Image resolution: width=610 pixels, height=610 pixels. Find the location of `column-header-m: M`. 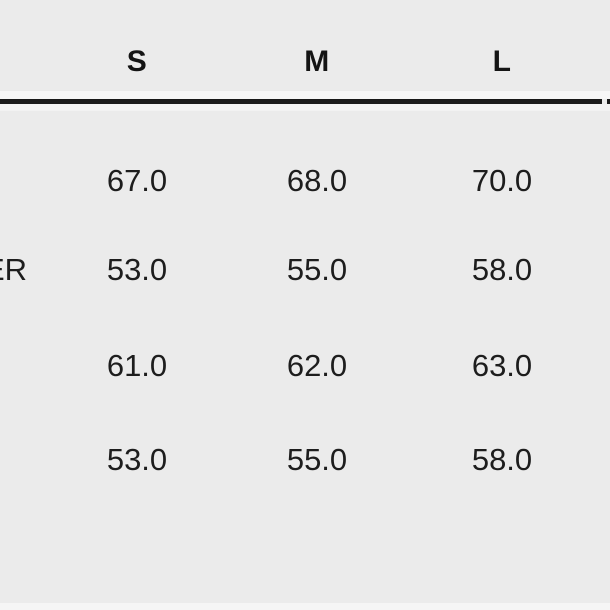

column-header-m: M is located at coordinates (317, 61).